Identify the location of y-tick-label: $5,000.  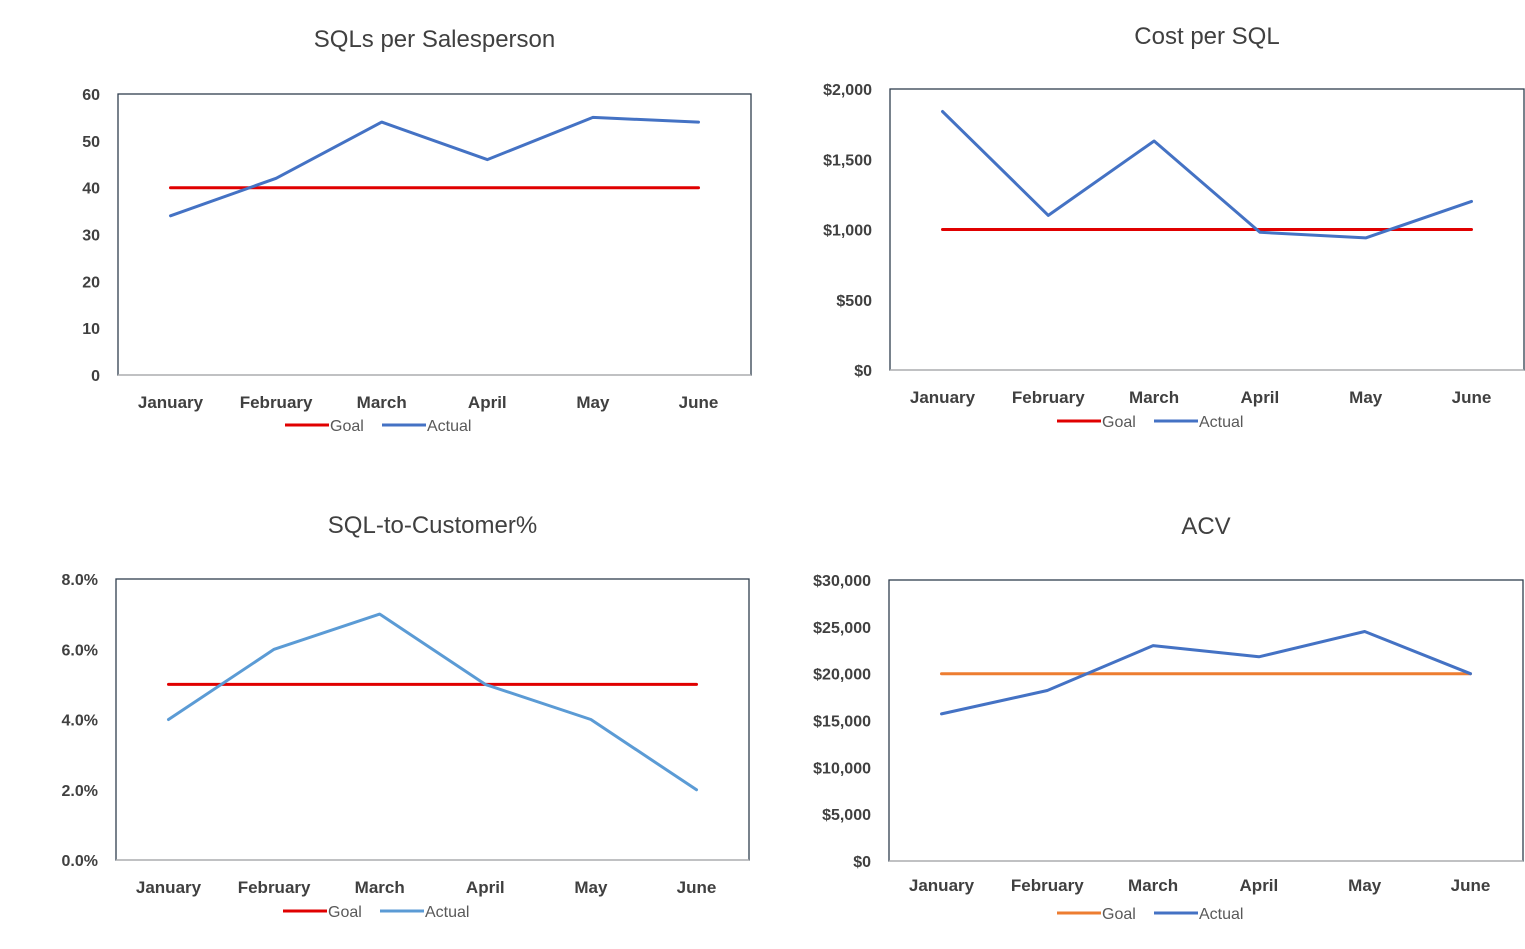
(846, 815).